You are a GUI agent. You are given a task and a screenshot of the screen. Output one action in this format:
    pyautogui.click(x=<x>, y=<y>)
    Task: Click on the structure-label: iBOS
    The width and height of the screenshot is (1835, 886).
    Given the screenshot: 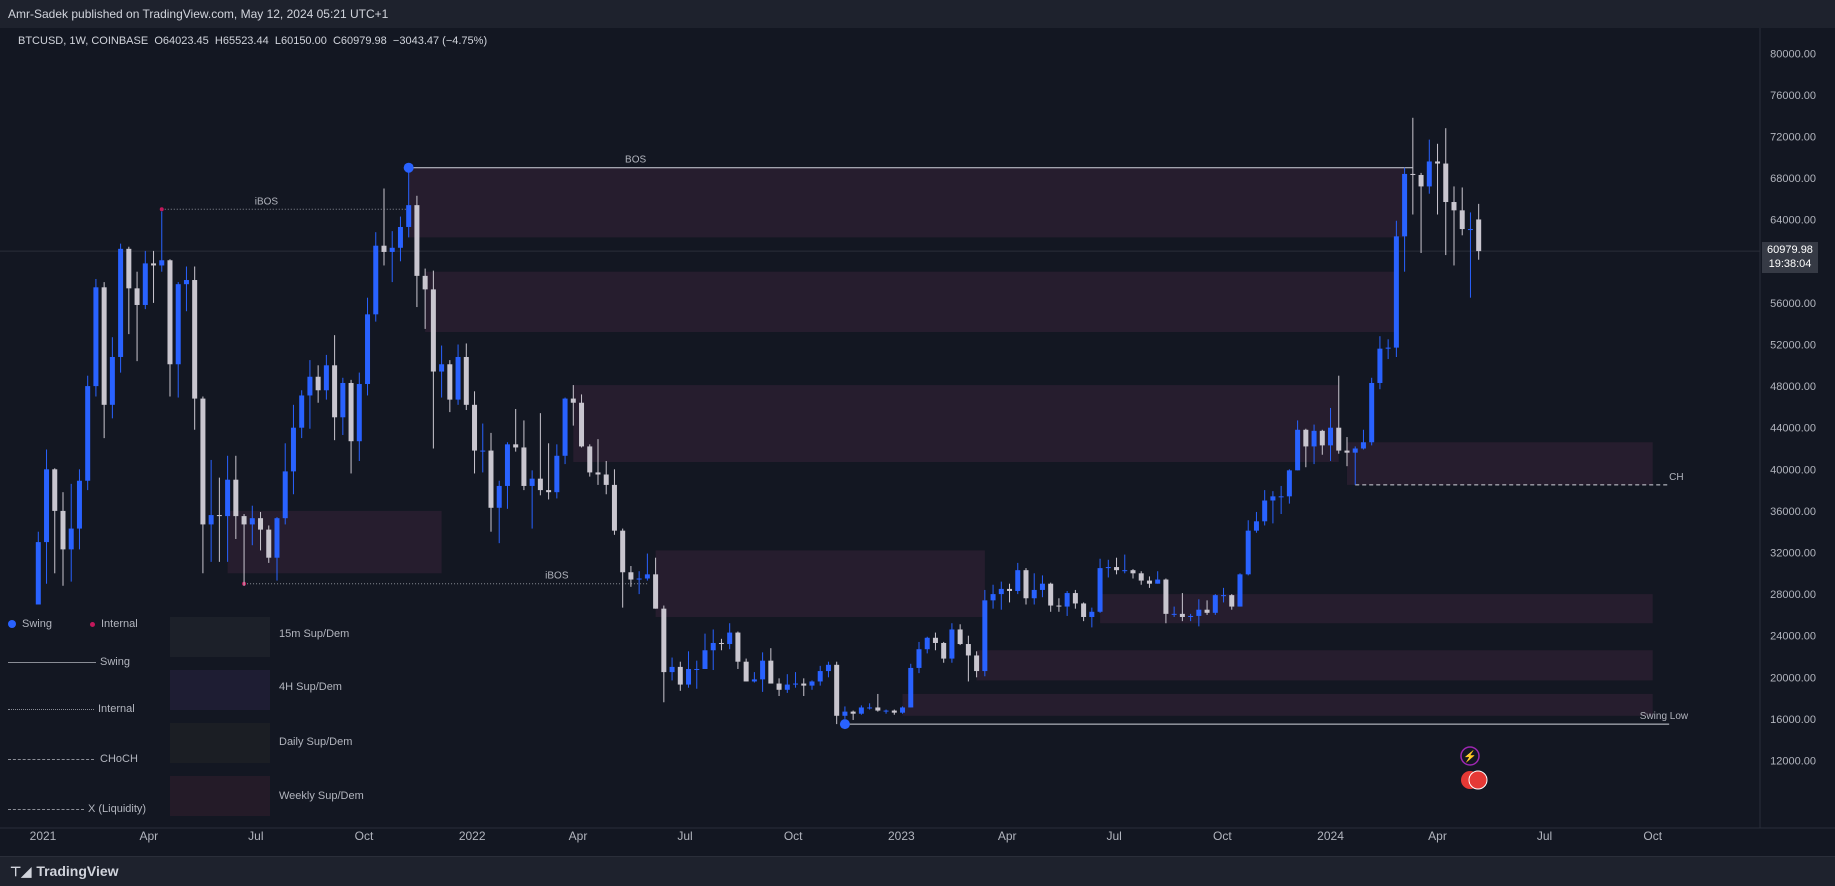 What is the action you would take?
    pyautogui.click(x=557, y=576)
    